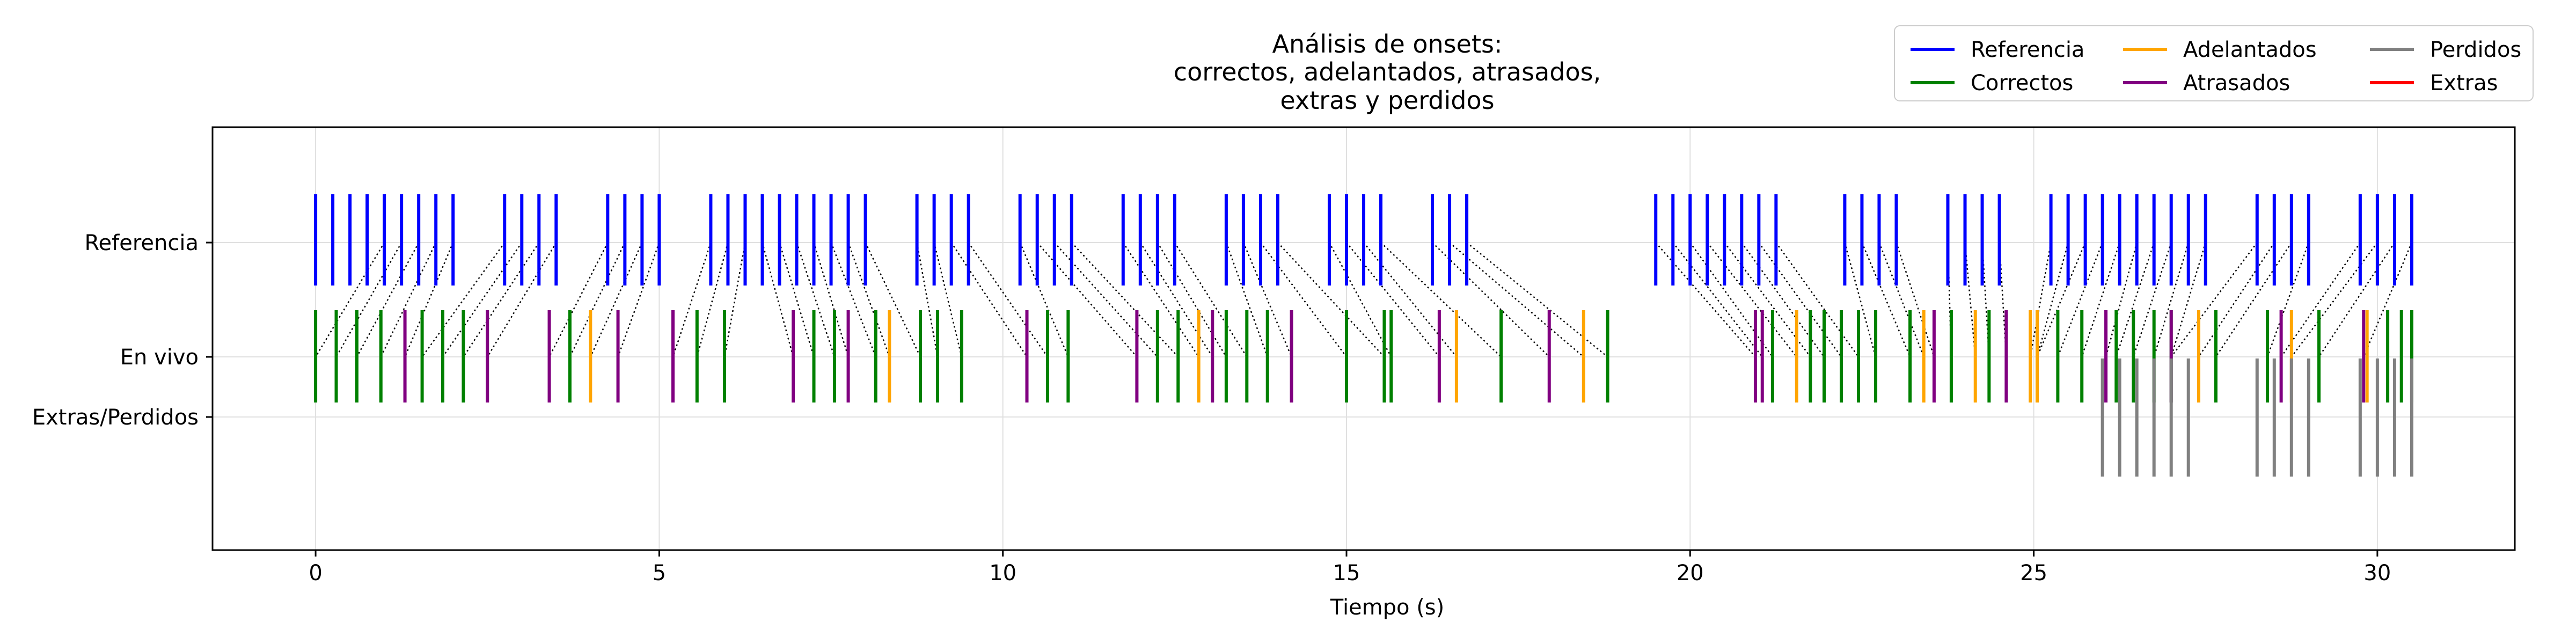 The image size is (2576, 644). What do you see at coordinates (315, 573) in the screenshot?
I see `x-tick-label: 0` at bounding box center [315, 573].